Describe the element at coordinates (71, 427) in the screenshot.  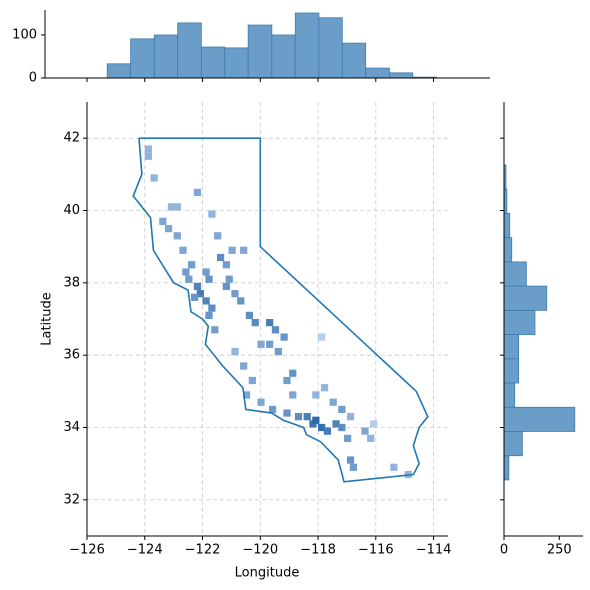
I see `y-tick-label: 34` at that location.